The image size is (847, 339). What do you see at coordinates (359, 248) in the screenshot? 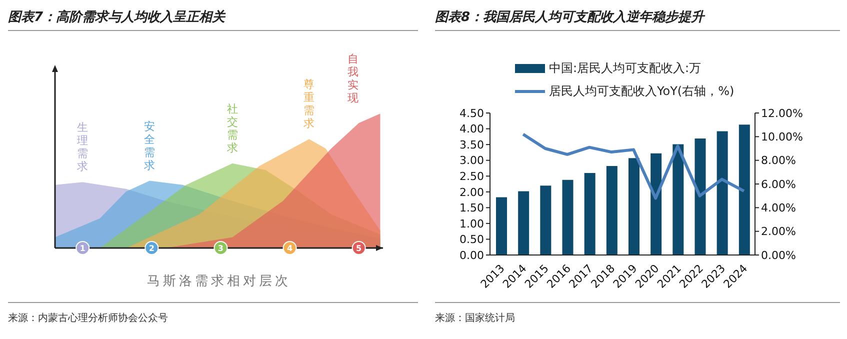
I see `x-tick-label: 5` at bounding box center [359, 248].